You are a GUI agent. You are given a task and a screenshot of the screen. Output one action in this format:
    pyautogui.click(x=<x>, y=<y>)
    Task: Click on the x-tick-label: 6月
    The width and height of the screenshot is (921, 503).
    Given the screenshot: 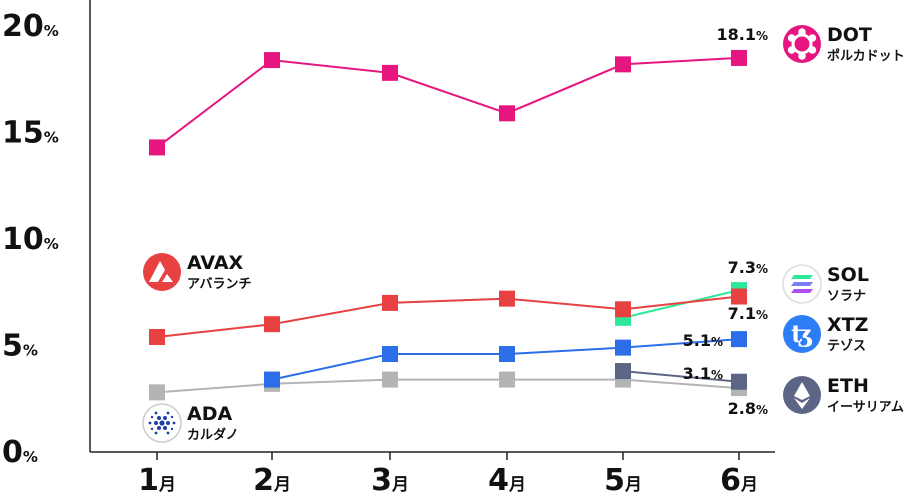 What is the action you would take?
    pyautogui.click(x=739, y=480)
    